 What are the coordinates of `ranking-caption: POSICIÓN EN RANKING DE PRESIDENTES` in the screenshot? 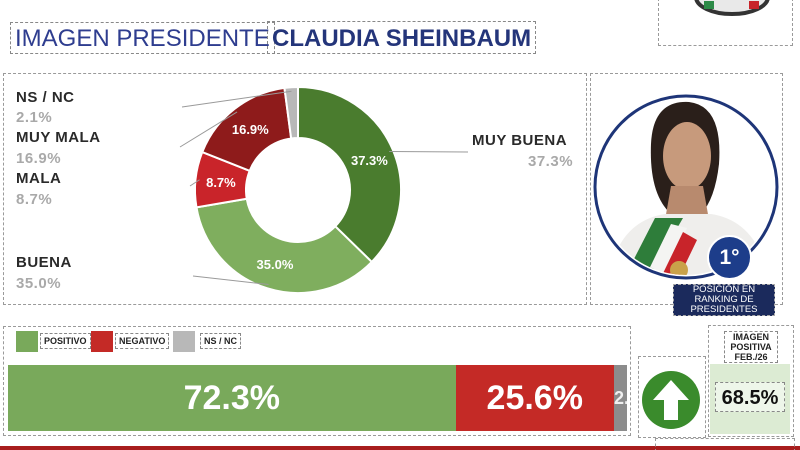 It's located at (724, 300).